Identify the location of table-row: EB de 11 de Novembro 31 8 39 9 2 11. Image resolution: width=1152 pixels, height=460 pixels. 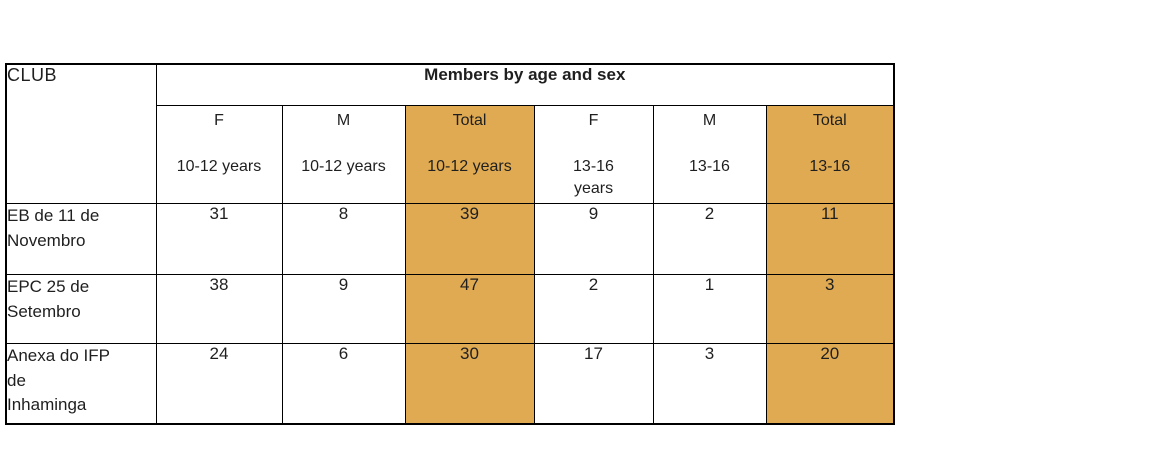
(450, 239).